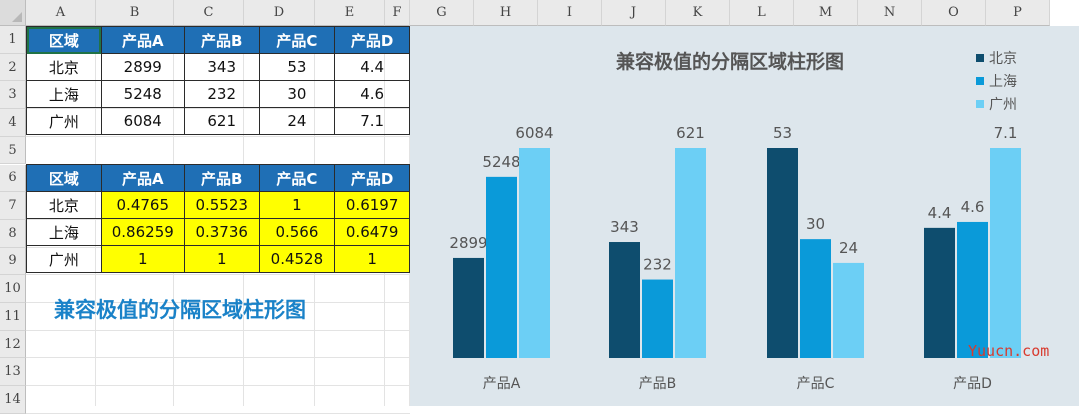 The width and height of the screenshot is (1080, 414). Describe the element at coordinates (372, 232) in the screenshot. I see `cell: 0.6479` at that location.